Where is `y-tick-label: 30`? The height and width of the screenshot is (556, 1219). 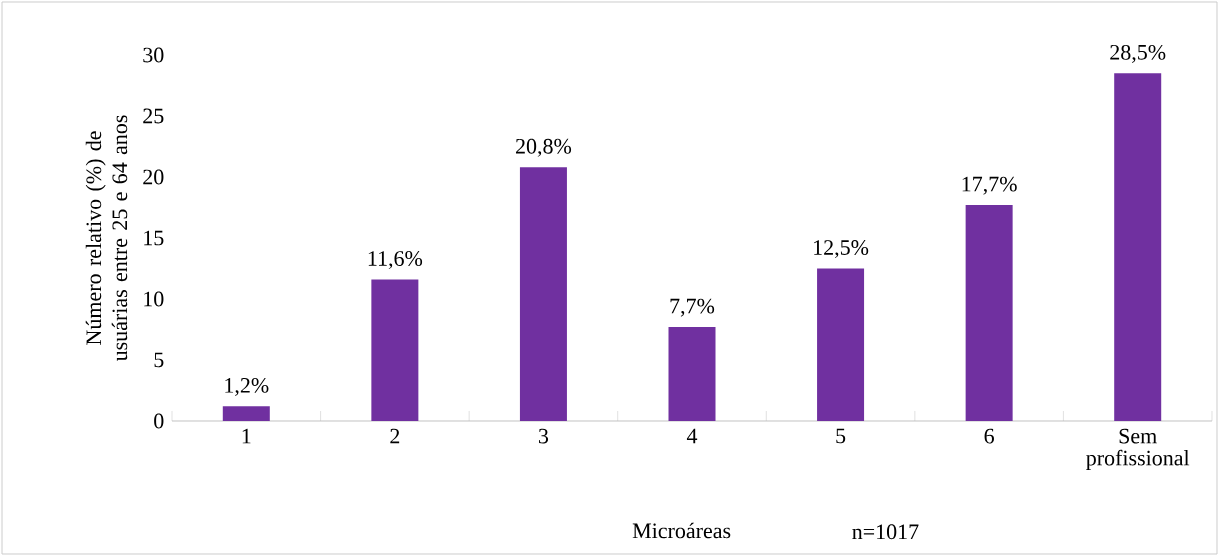 y-tick-label: 30 is located at coordinates (153, 55).